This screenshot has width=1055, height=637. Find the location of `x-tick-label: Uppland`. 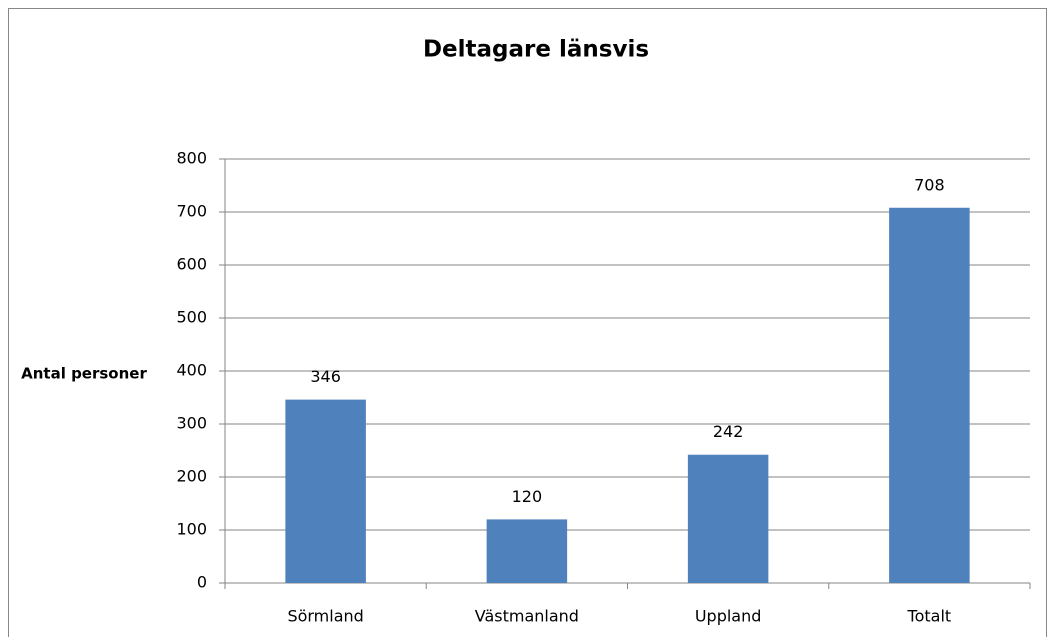

x-tick-label: Uppland is located at coordinates (728, 616).